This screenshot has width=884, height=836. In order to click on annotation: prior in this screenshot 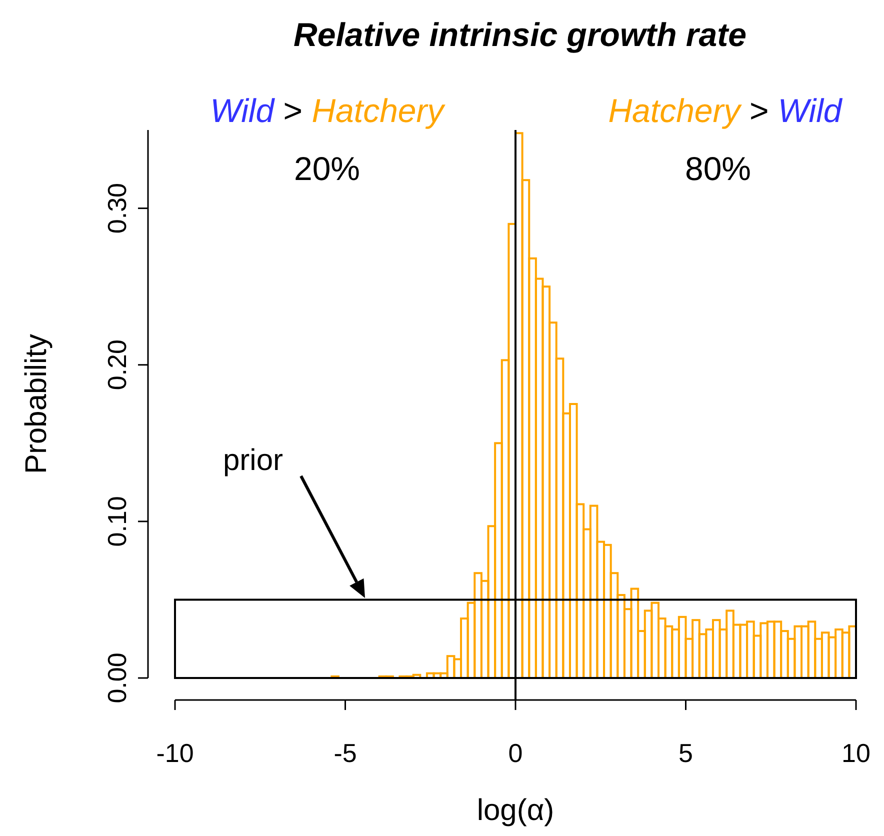, I will do `click(253, 460)`.